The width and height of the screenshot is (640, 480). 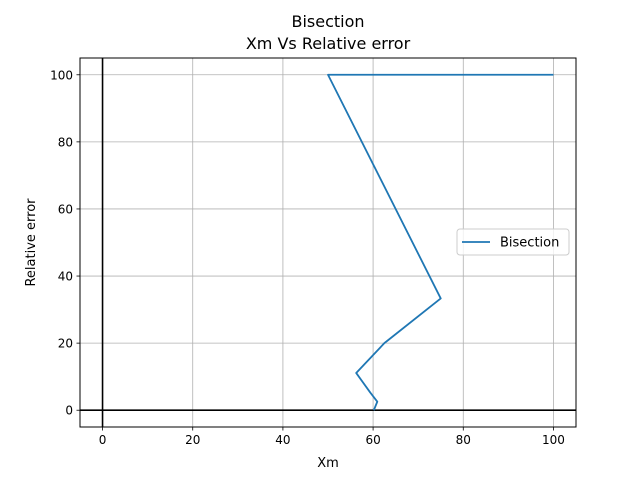 What do you see at coordinates (328, 463) in the screenshot?
I see `x-axis-label: Xm` at bounding box center [328, 463].